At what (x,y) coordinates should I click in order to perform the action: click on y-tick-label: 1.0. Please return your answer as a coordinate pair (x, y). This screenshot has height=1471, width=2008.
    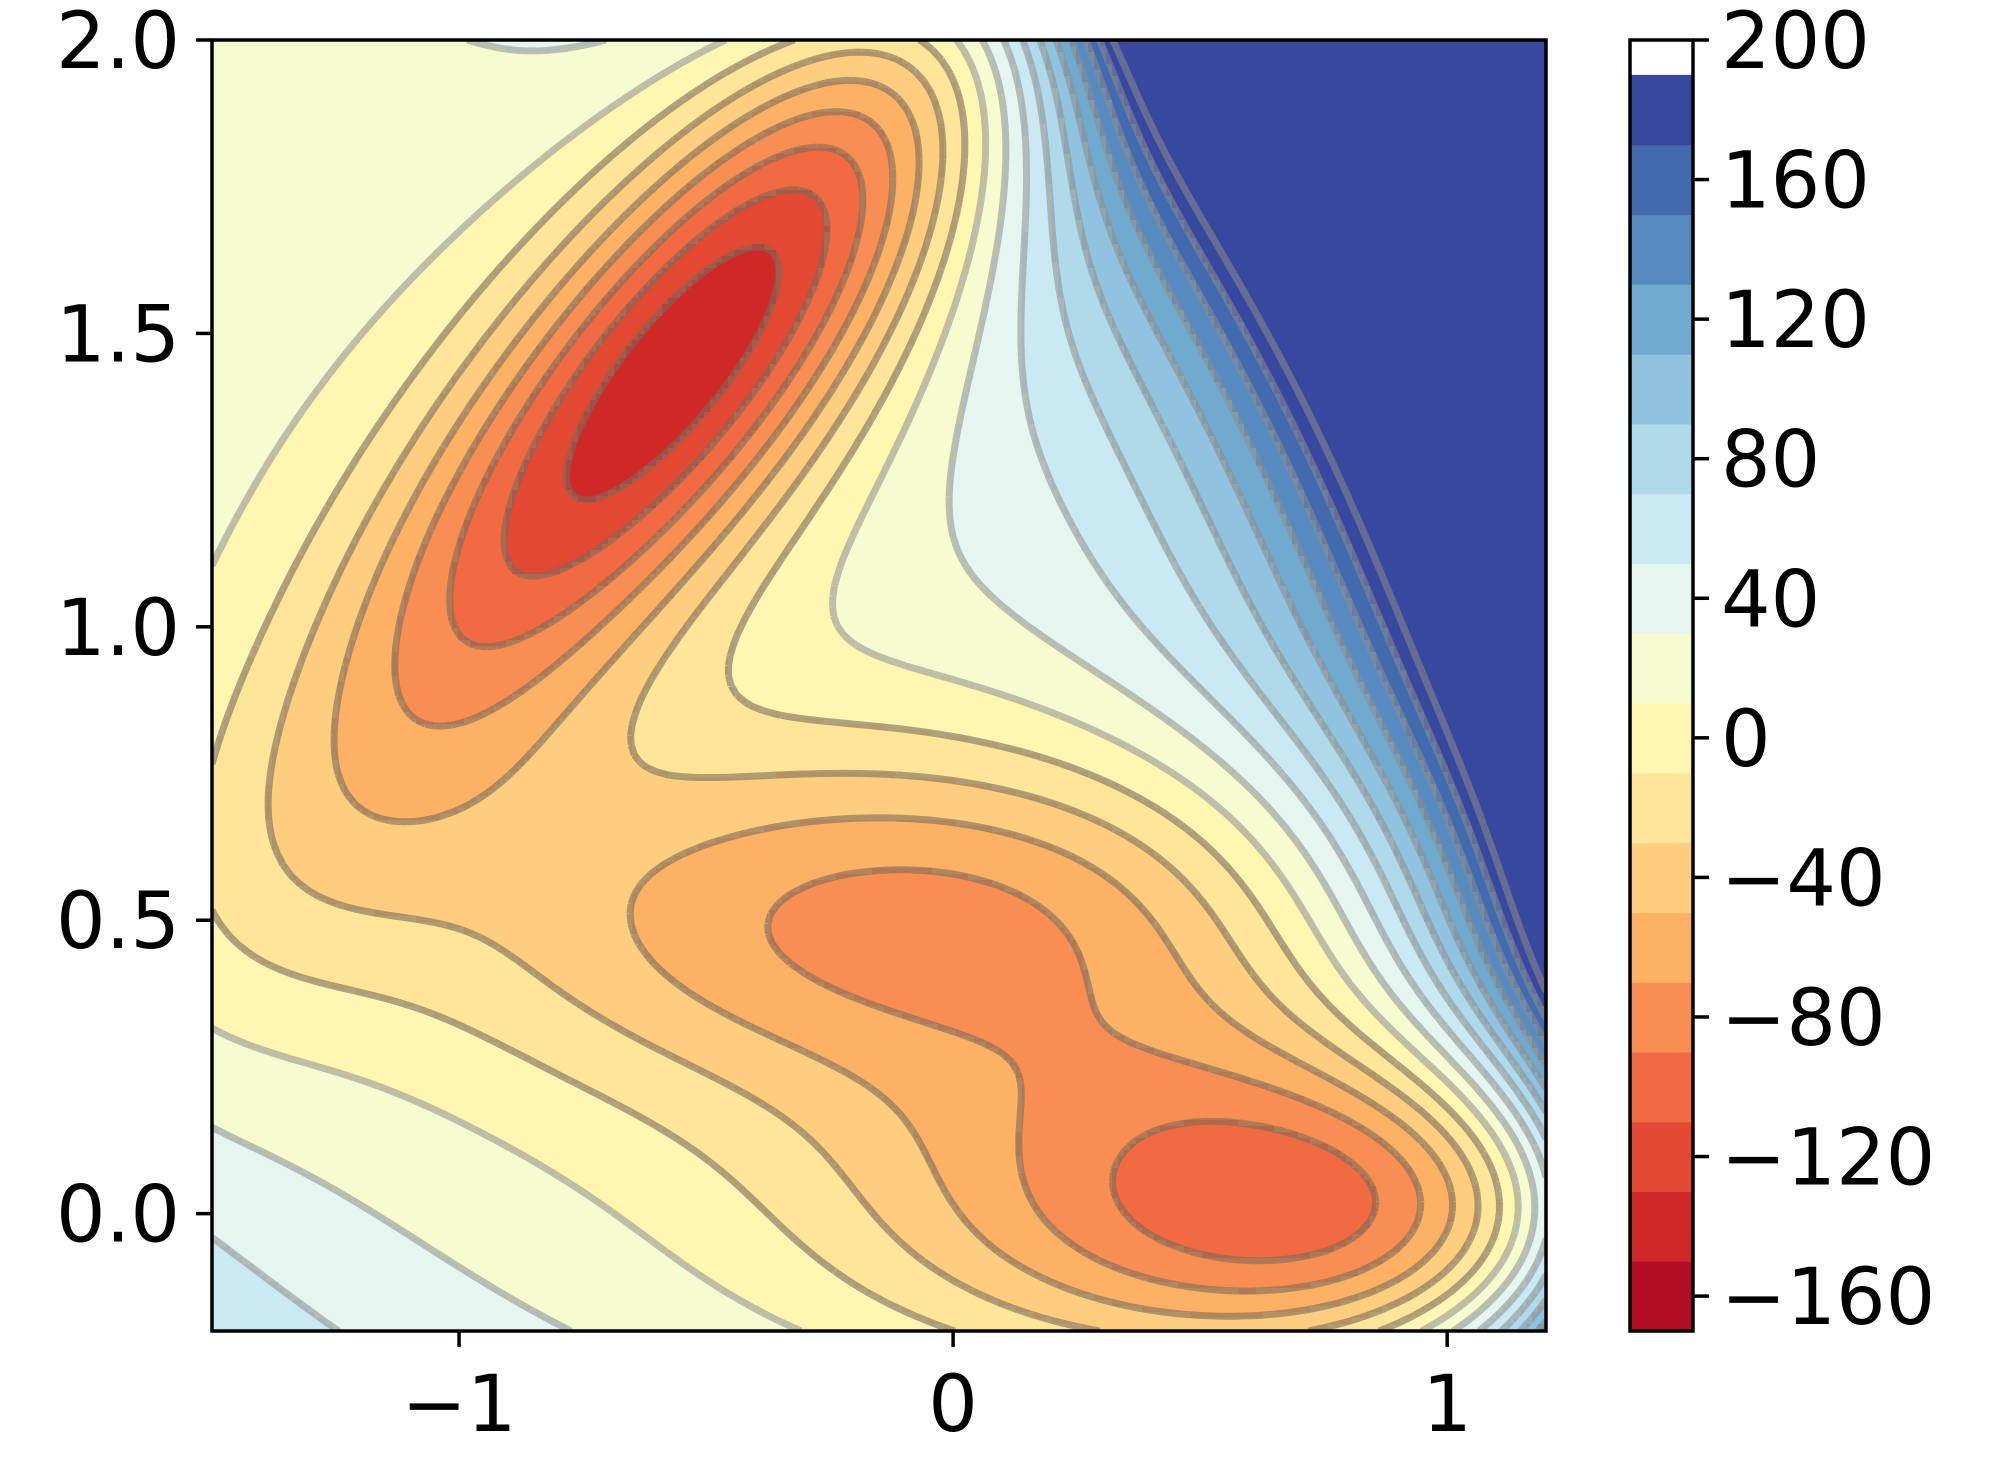
    Looking at the image, I should click on (118, 629).